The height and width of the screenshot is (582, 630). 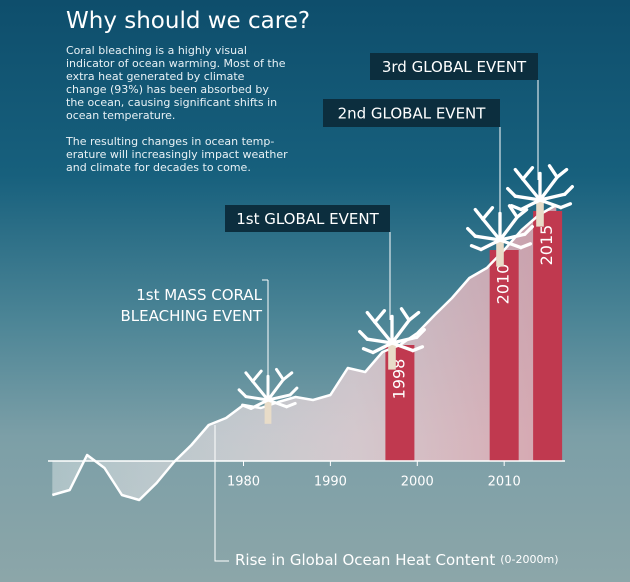 I want to click on event-label: 3rd GLOBAL EVENT, so click(x=454, y=67).